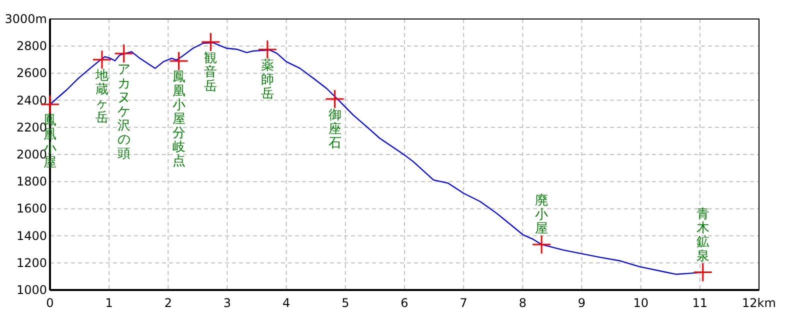 The height and width of the screenshot is (320, 800). Describe the element at coordinates (227, 303) in the screenshot. I see `x-tick-label: 3` at that location.